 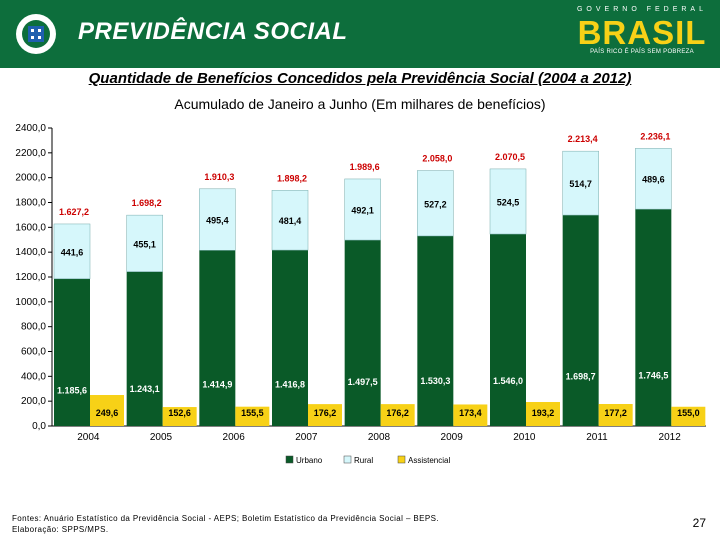 What do you see at coordinates (508, 381) in the screenshot?
I see `data-label-urbano: 1.546,0` at bounding box center [508, 381].